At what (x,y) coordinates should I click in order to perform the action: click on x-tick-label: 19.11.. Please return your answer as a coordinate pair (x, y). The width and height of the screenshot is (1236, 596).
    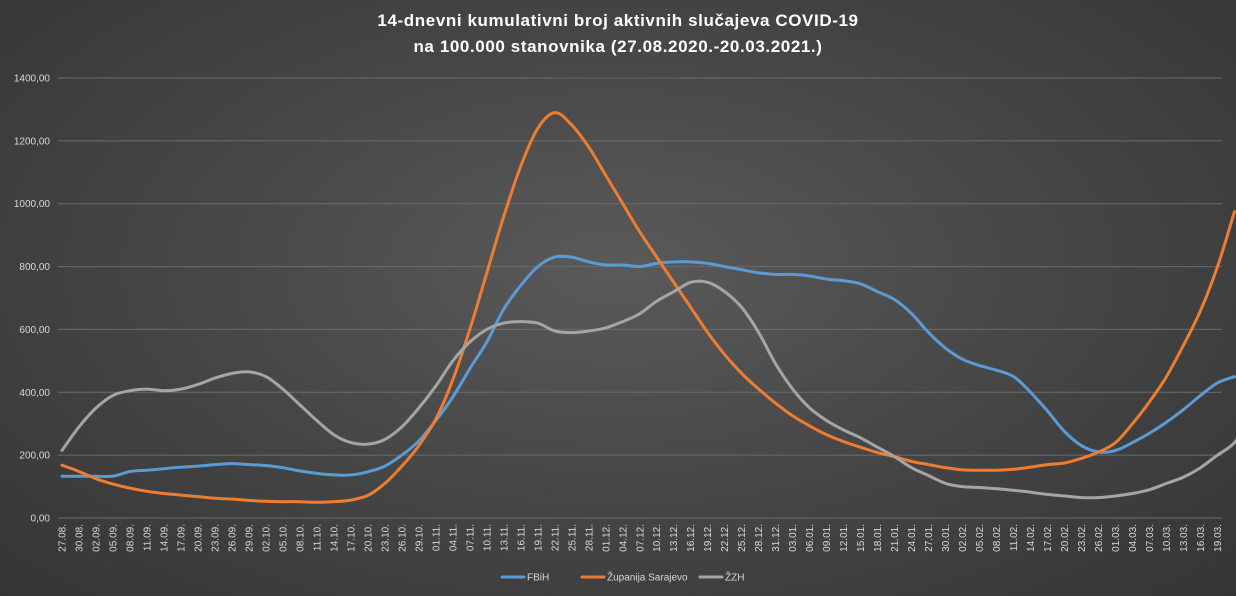
    Looking at the image, I should click on (538, 537).